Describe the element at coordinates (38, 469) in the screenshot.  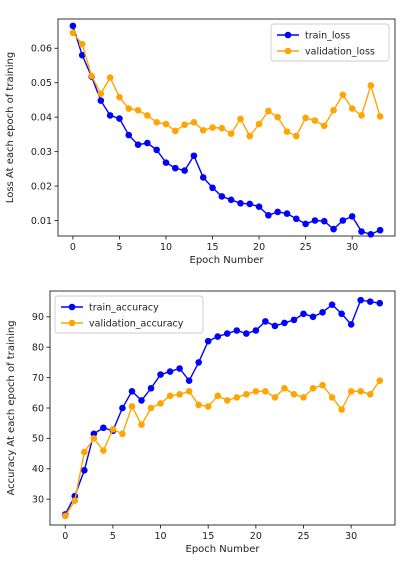
I see `y-tick-label: 40` at that location.